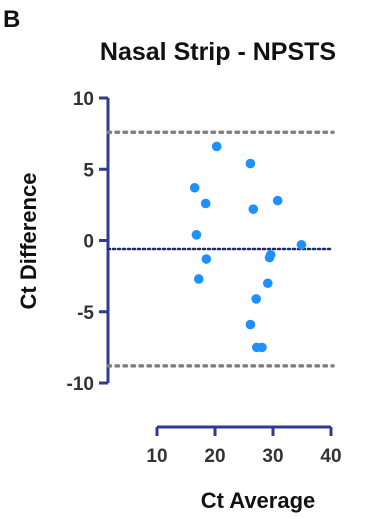 Image resolution: width=373 pixels, height=519 pixels. I want to click on panel-label: B, so click(11, 19).